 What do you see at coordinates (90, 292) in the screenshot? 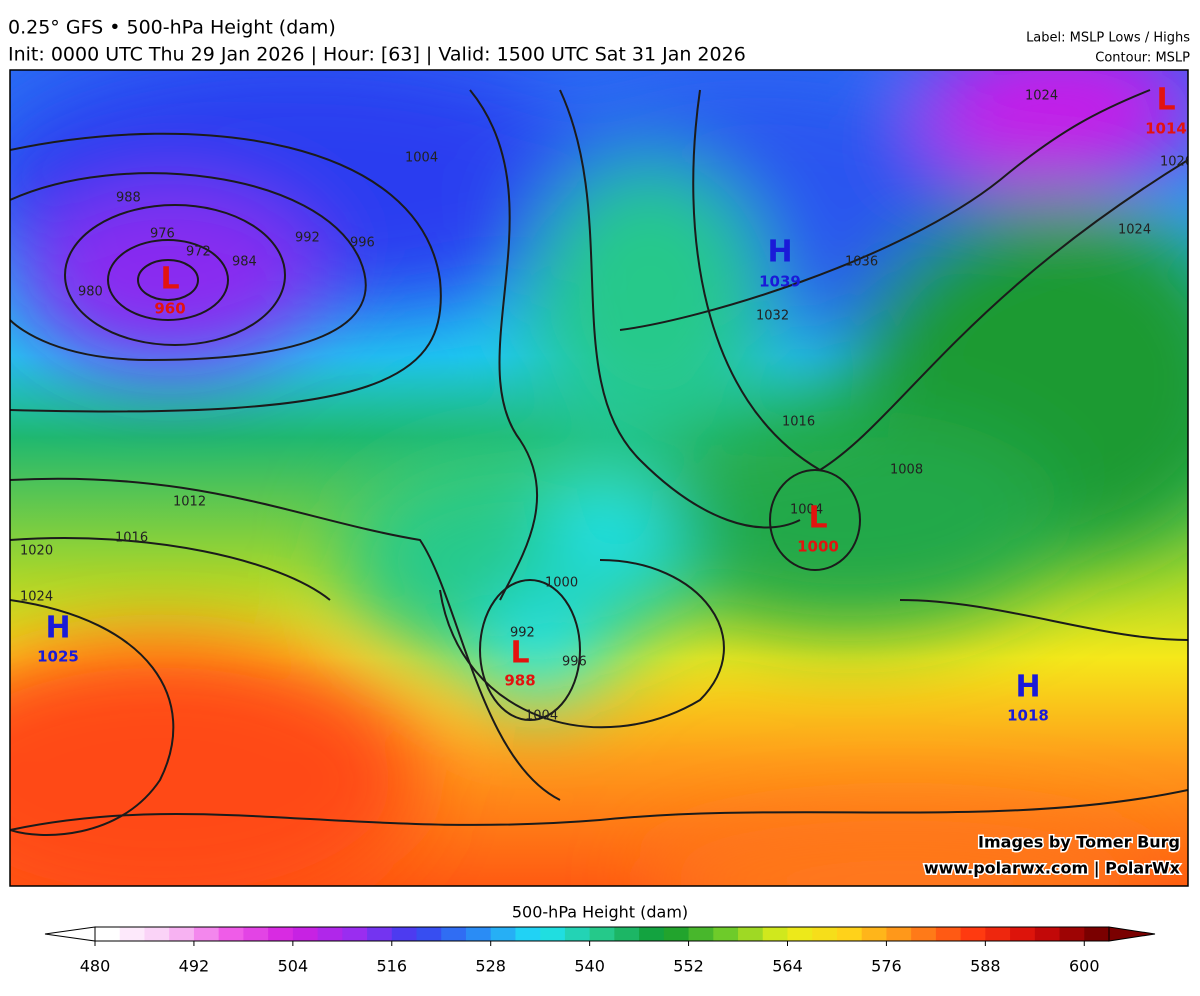
I see `contour-label: 980` at bounding box center [90, 292].